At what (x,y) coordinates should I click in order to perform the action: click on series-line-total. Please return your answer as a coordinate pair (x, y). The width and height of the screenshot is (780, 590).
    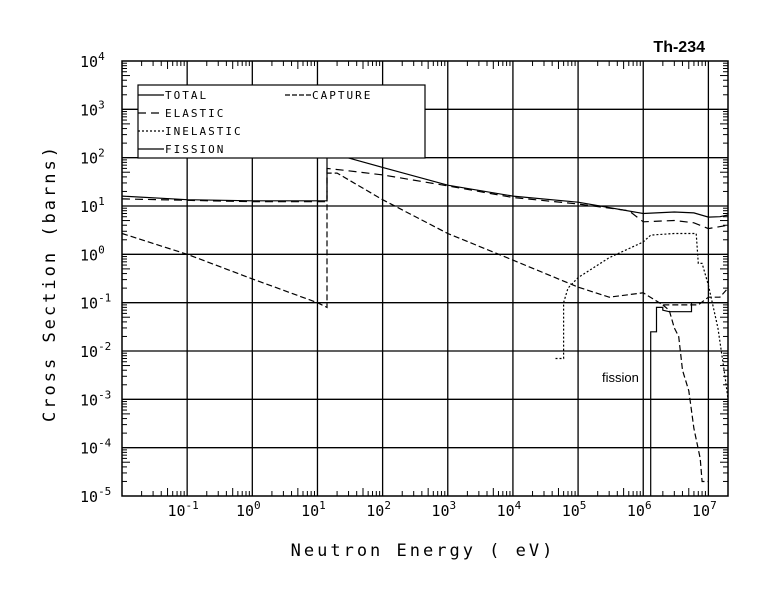
    Looking at the image, I should click on (425, 185).